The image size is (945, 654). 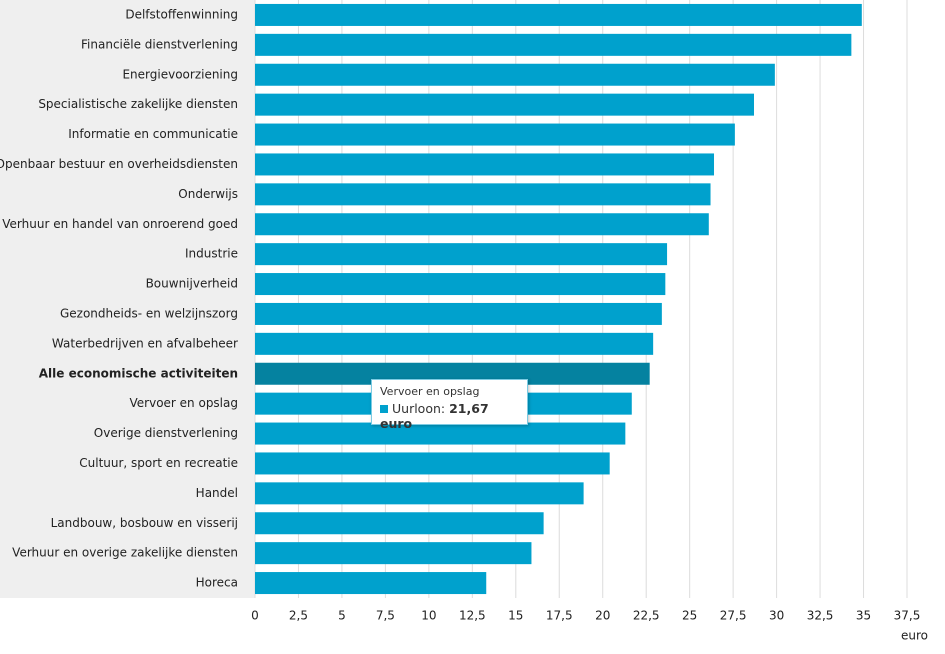 I want to click on tooltip-label: Uurloon:, so click(x=419, y=408).